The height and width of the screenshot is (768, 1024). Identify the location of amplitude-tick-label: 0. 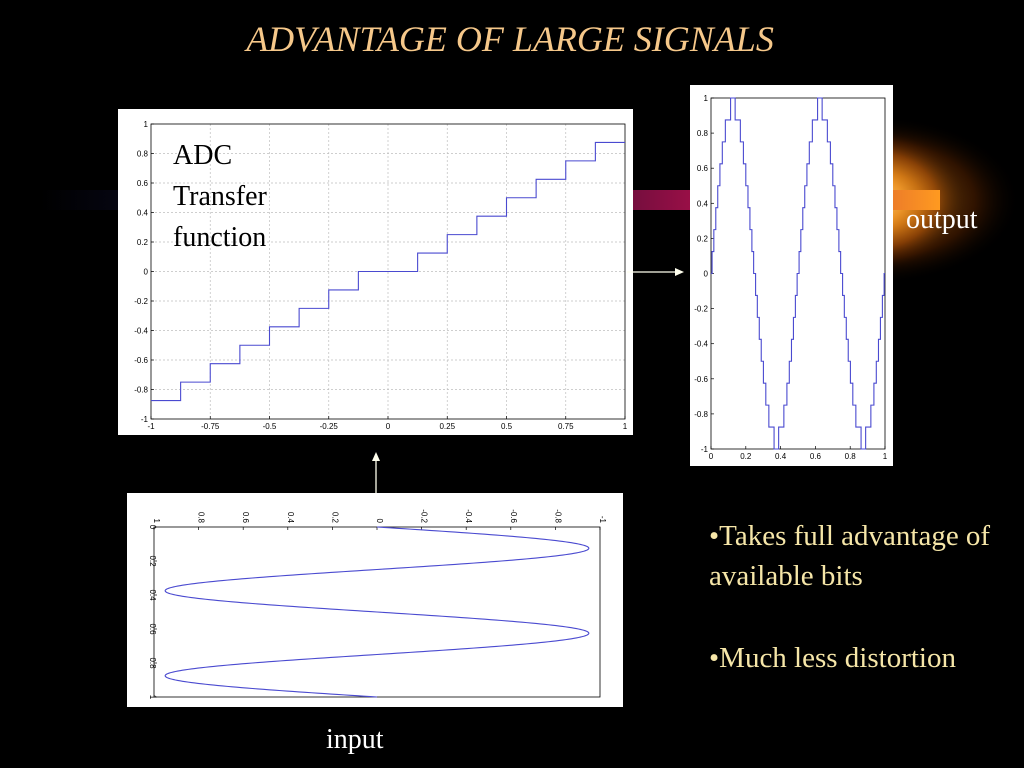
(379, 521).